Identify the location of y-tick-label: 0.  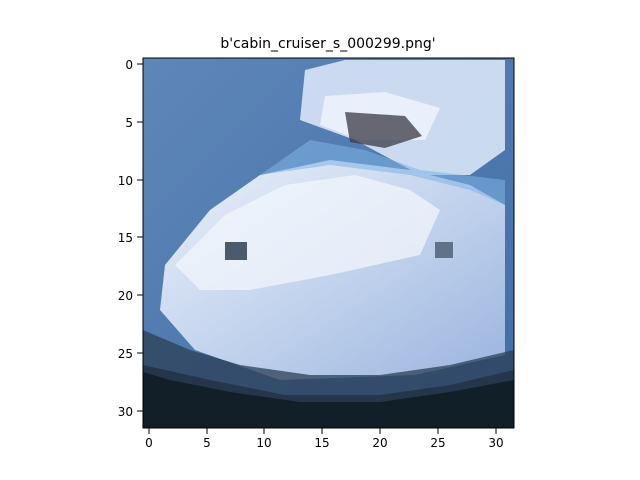
(129, 65).